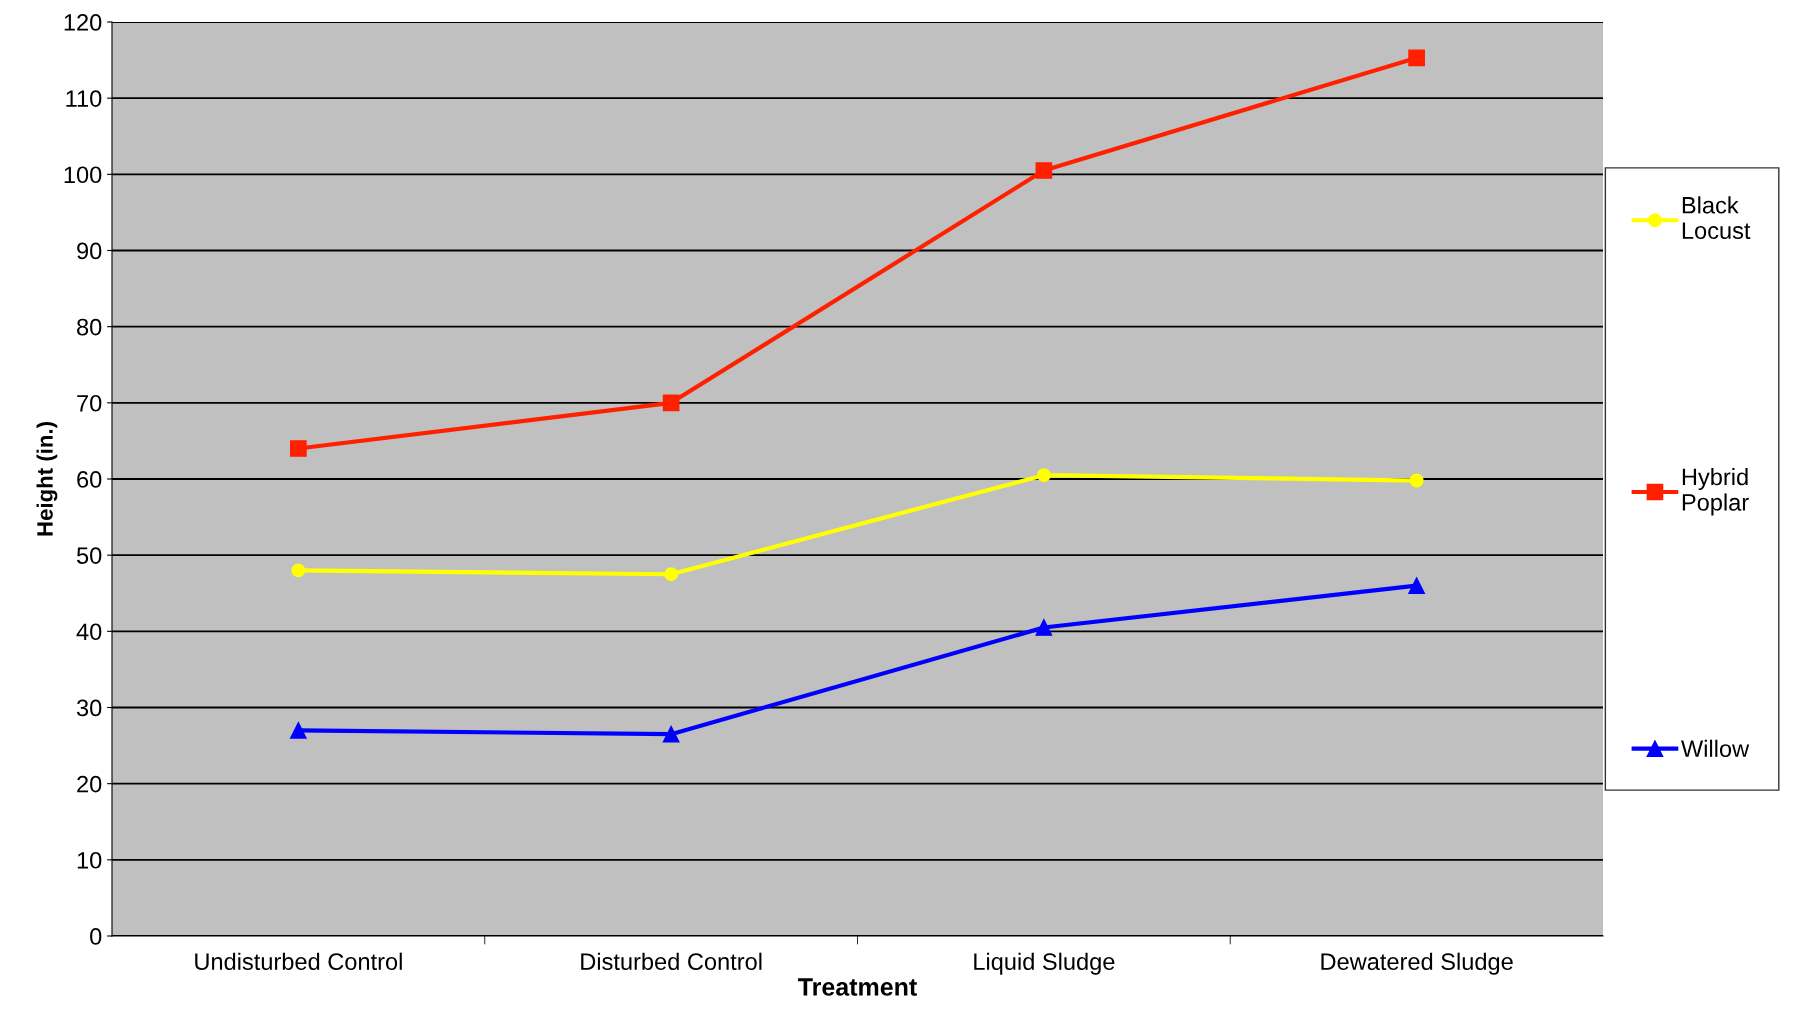 The image size is (1795, 1022). What do you see at coordinates (89, 251) in the screenshot?
I see `y-tick-label: 90` at bounding box center [89, 251].